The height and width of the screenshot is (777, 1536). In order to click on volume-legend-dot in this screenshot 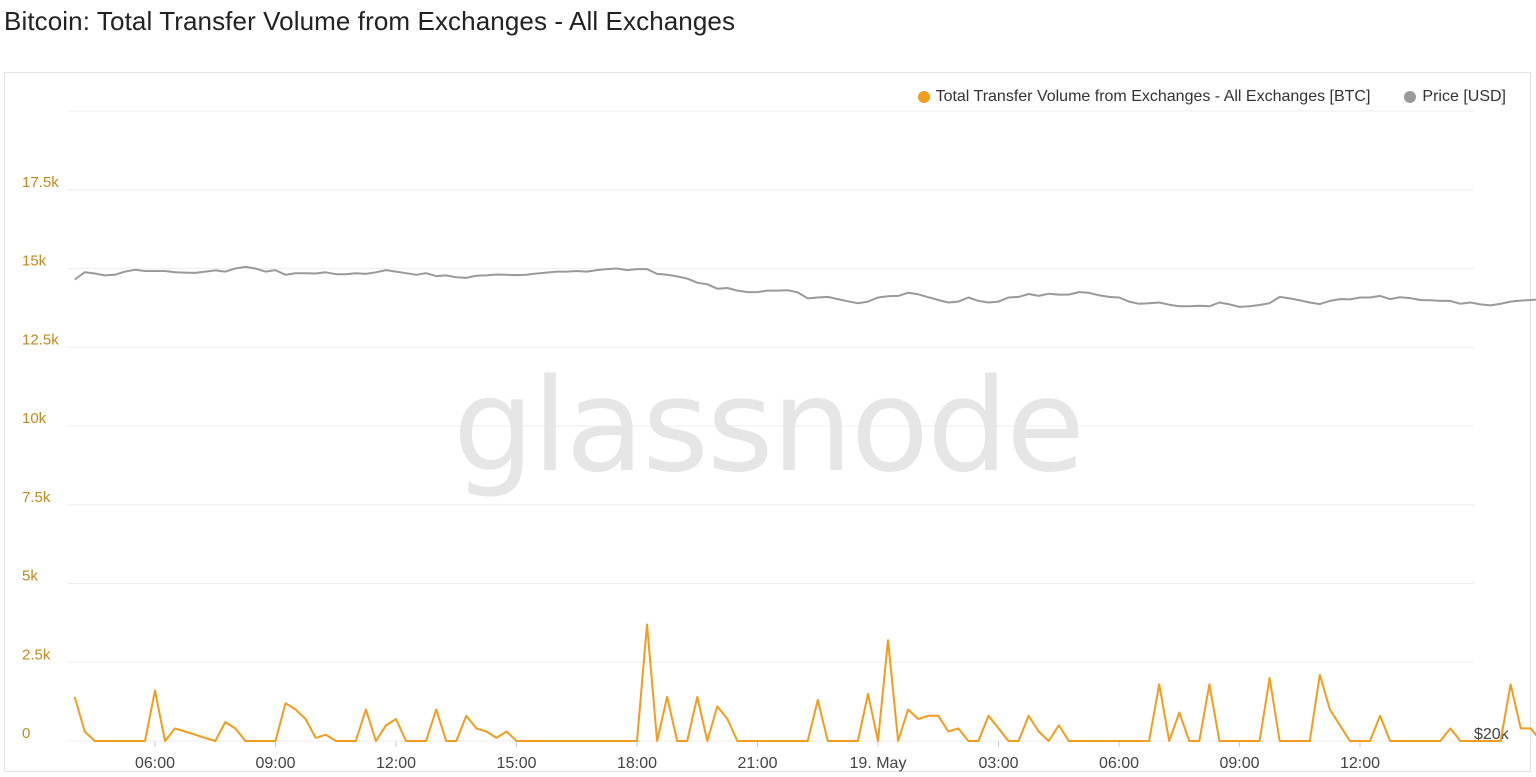, I will do `click(923, 97)`.